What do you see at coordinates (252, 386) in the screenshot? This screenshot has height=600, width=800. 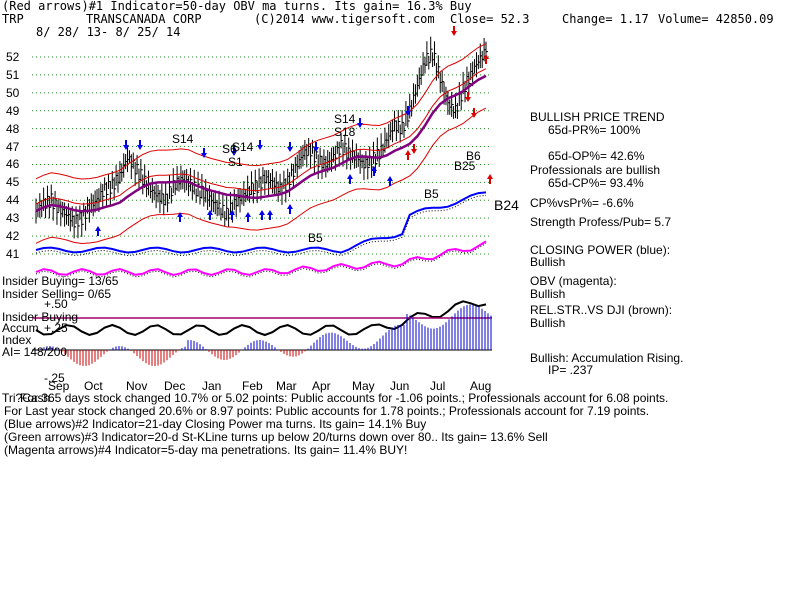 I see `x-tick-label: Feb` at bounding box center [252, 386].